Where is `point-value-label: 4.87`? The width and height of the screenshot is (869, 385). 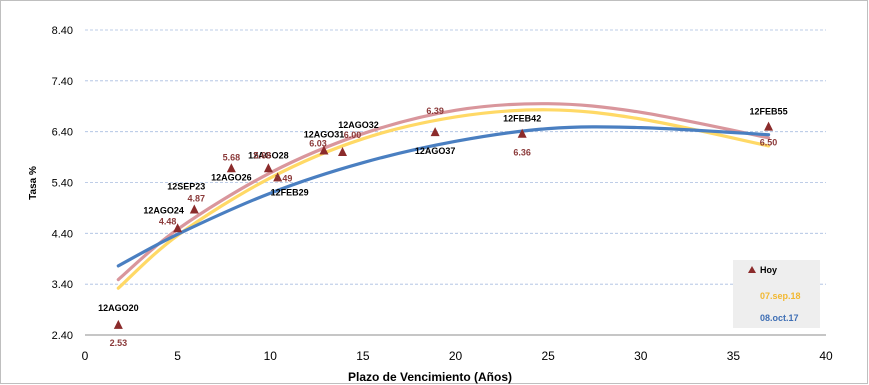 point-value-label: 4.87 is located at coordinates (197, 198).